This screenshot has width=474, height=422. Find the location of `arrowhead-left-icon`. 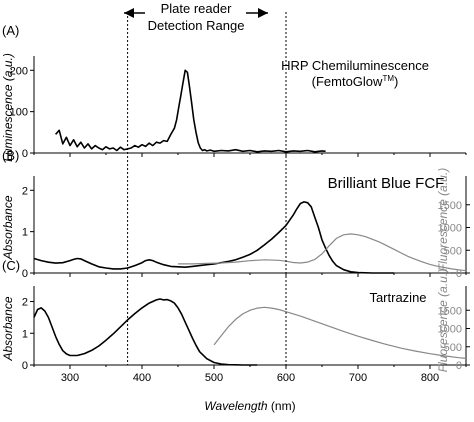

arrowhead-left-icon is located at coordinates (129, 13).